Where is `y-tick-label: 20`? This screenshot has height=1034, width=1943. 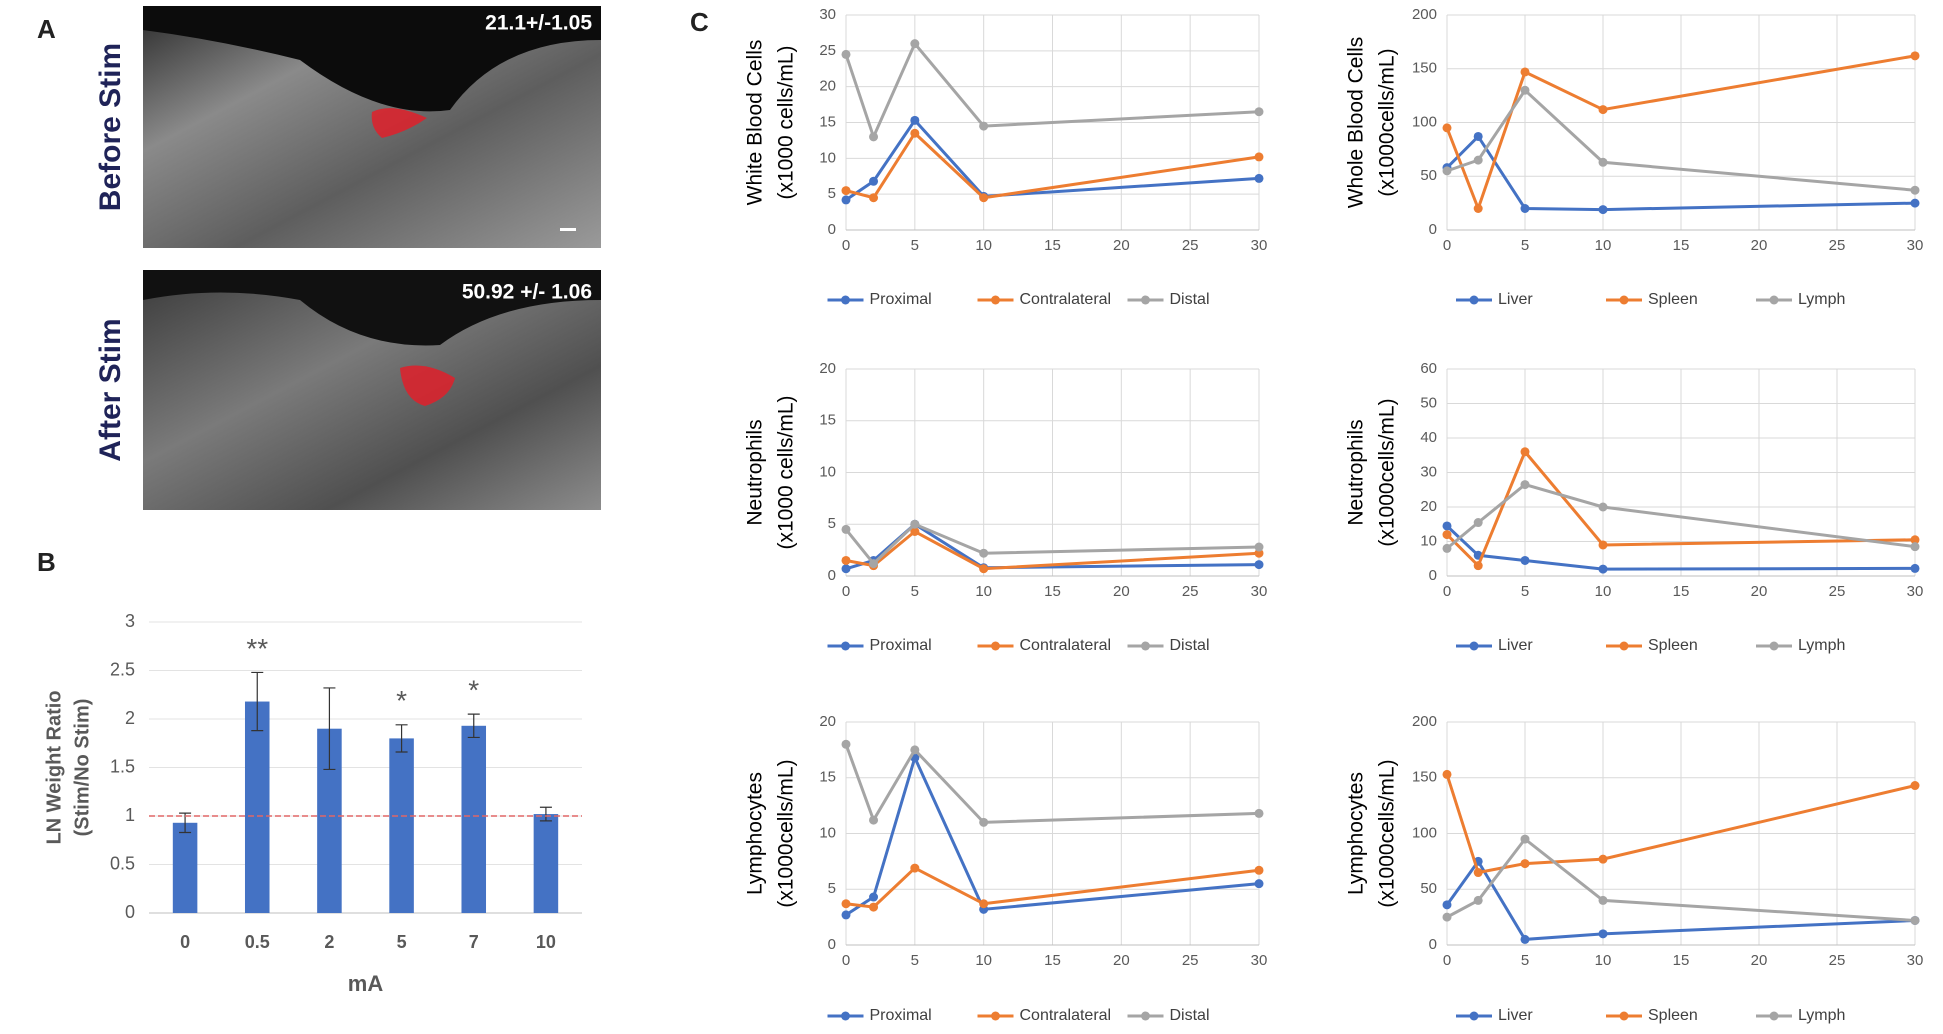
y-tick-label: 20 is located at coordinates (827, 86).